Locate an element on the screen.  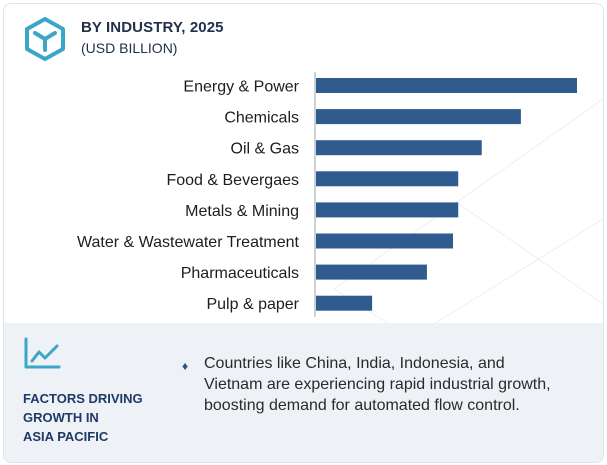
factors-heading-line: GROWTH IN is located at coordinates (61, 417).